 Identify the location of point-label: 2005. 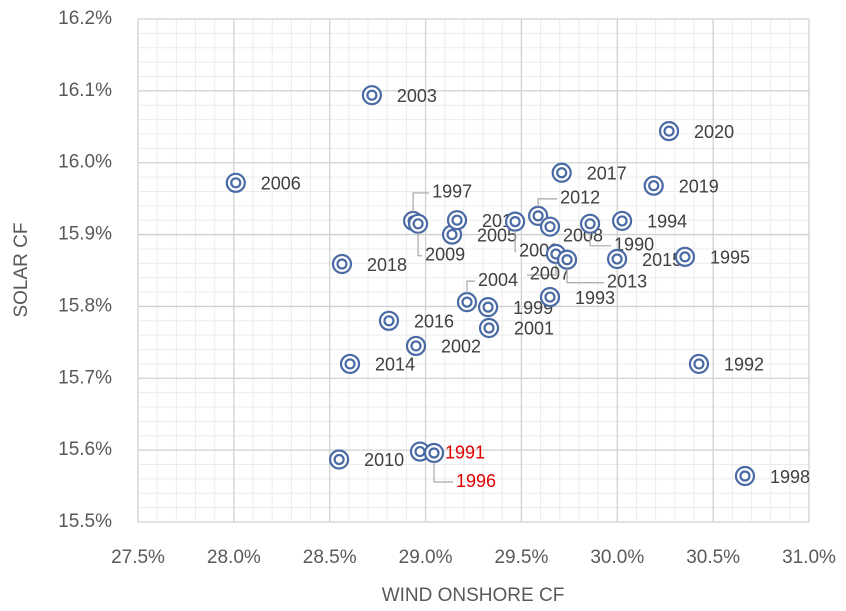
(497, 235).